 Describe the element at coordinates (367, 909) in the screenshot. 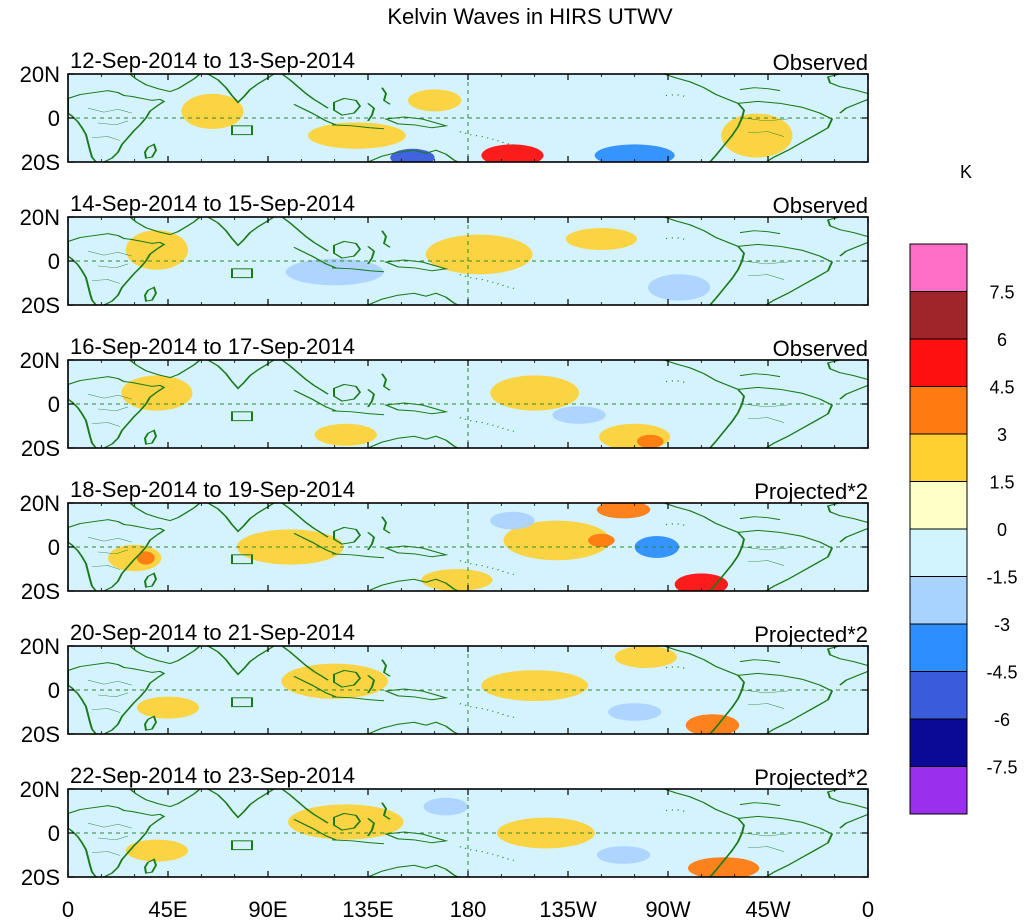

I see `lon-label: 135E` at that location.